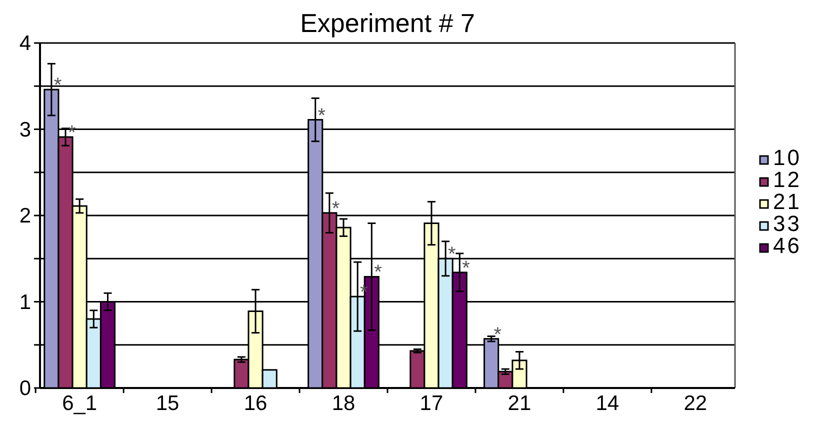 This screenshot has width=820, height=428. What do you see at coordinates (696, 403) in the screenshot?
I see `x-tick-label: 22` at bounding box center [696, 403].